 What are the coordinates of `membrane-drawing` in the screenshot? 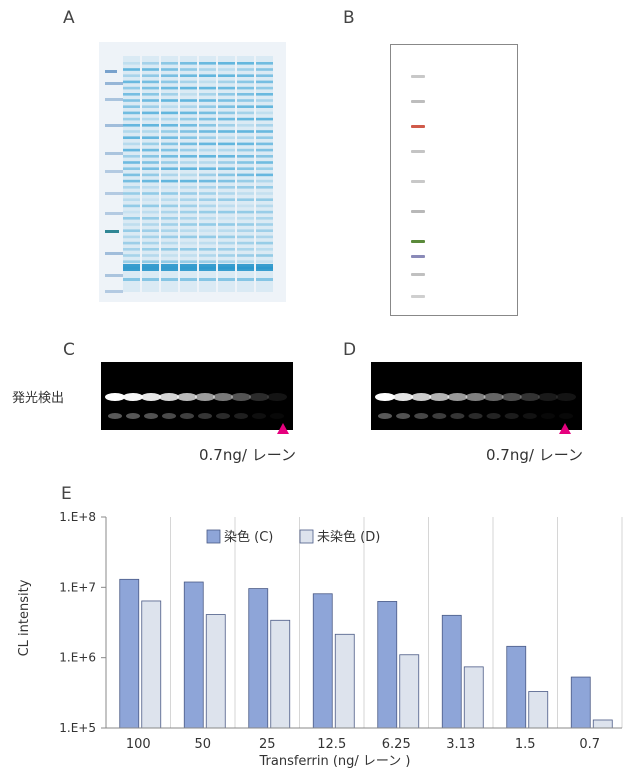 It's located at (418, 186).